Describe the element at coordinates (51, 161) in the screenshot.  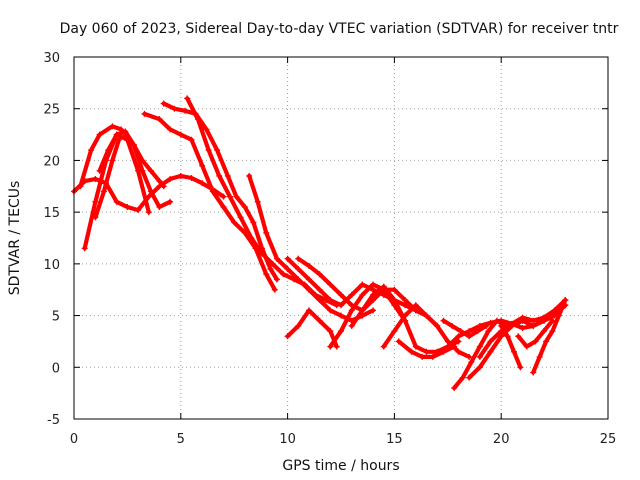
I see `y-tick-label: 20` at that location.